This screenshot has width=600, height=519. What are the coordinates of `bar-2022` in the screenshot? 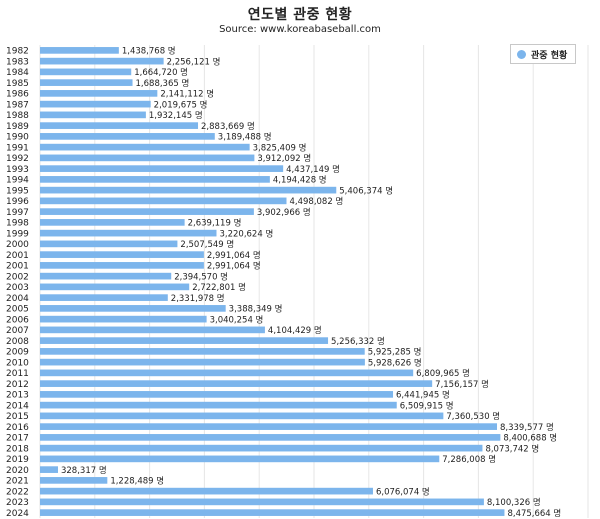 It's located at (206, 491).